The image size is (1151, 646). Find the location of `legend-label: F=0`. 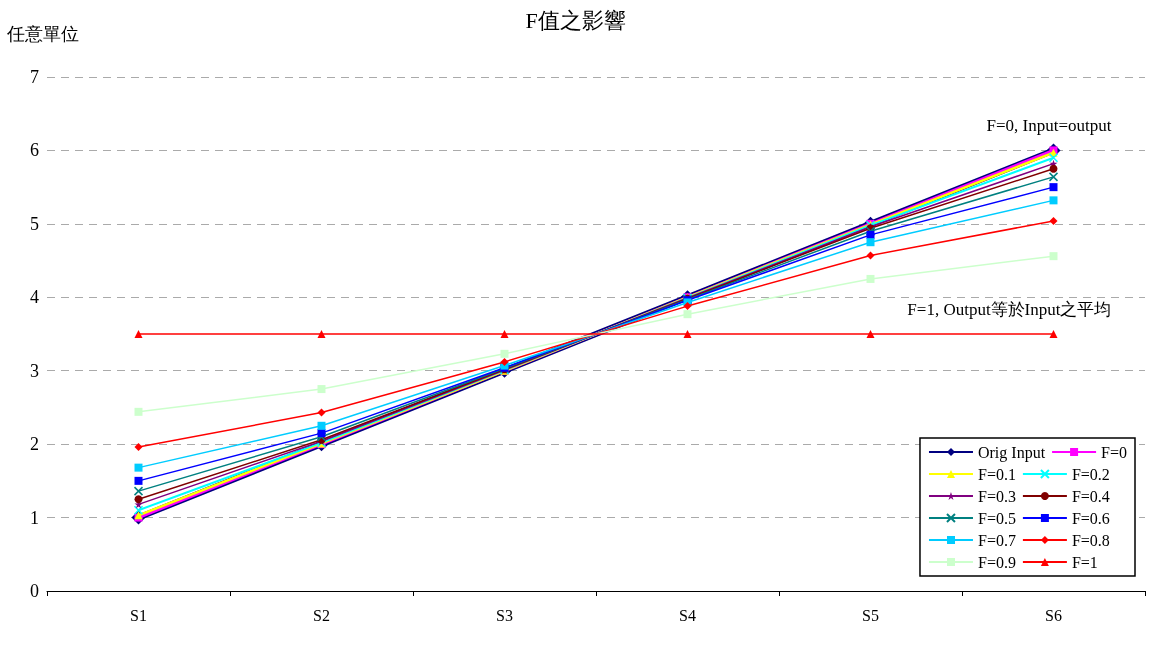

legend-label: F=0 is located at coordinates (1114, 452).